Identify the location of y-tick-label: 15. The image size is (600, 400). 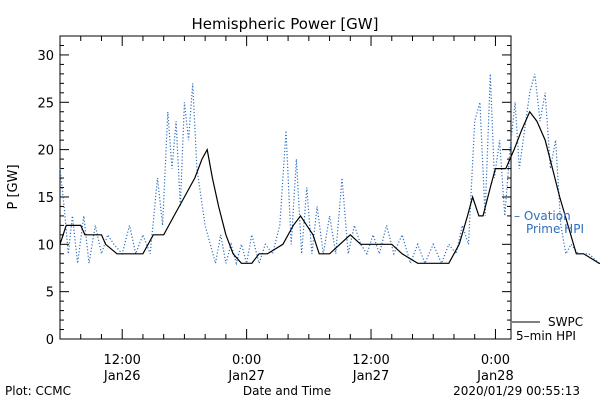
(45, 198).